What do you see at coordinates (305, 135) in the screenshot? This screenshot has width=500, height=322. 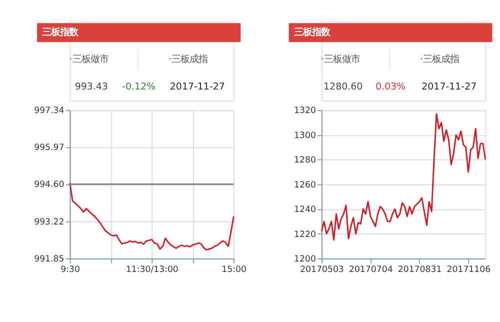 I see `y-tick-label: 1300` at bounding box center [305, 135].